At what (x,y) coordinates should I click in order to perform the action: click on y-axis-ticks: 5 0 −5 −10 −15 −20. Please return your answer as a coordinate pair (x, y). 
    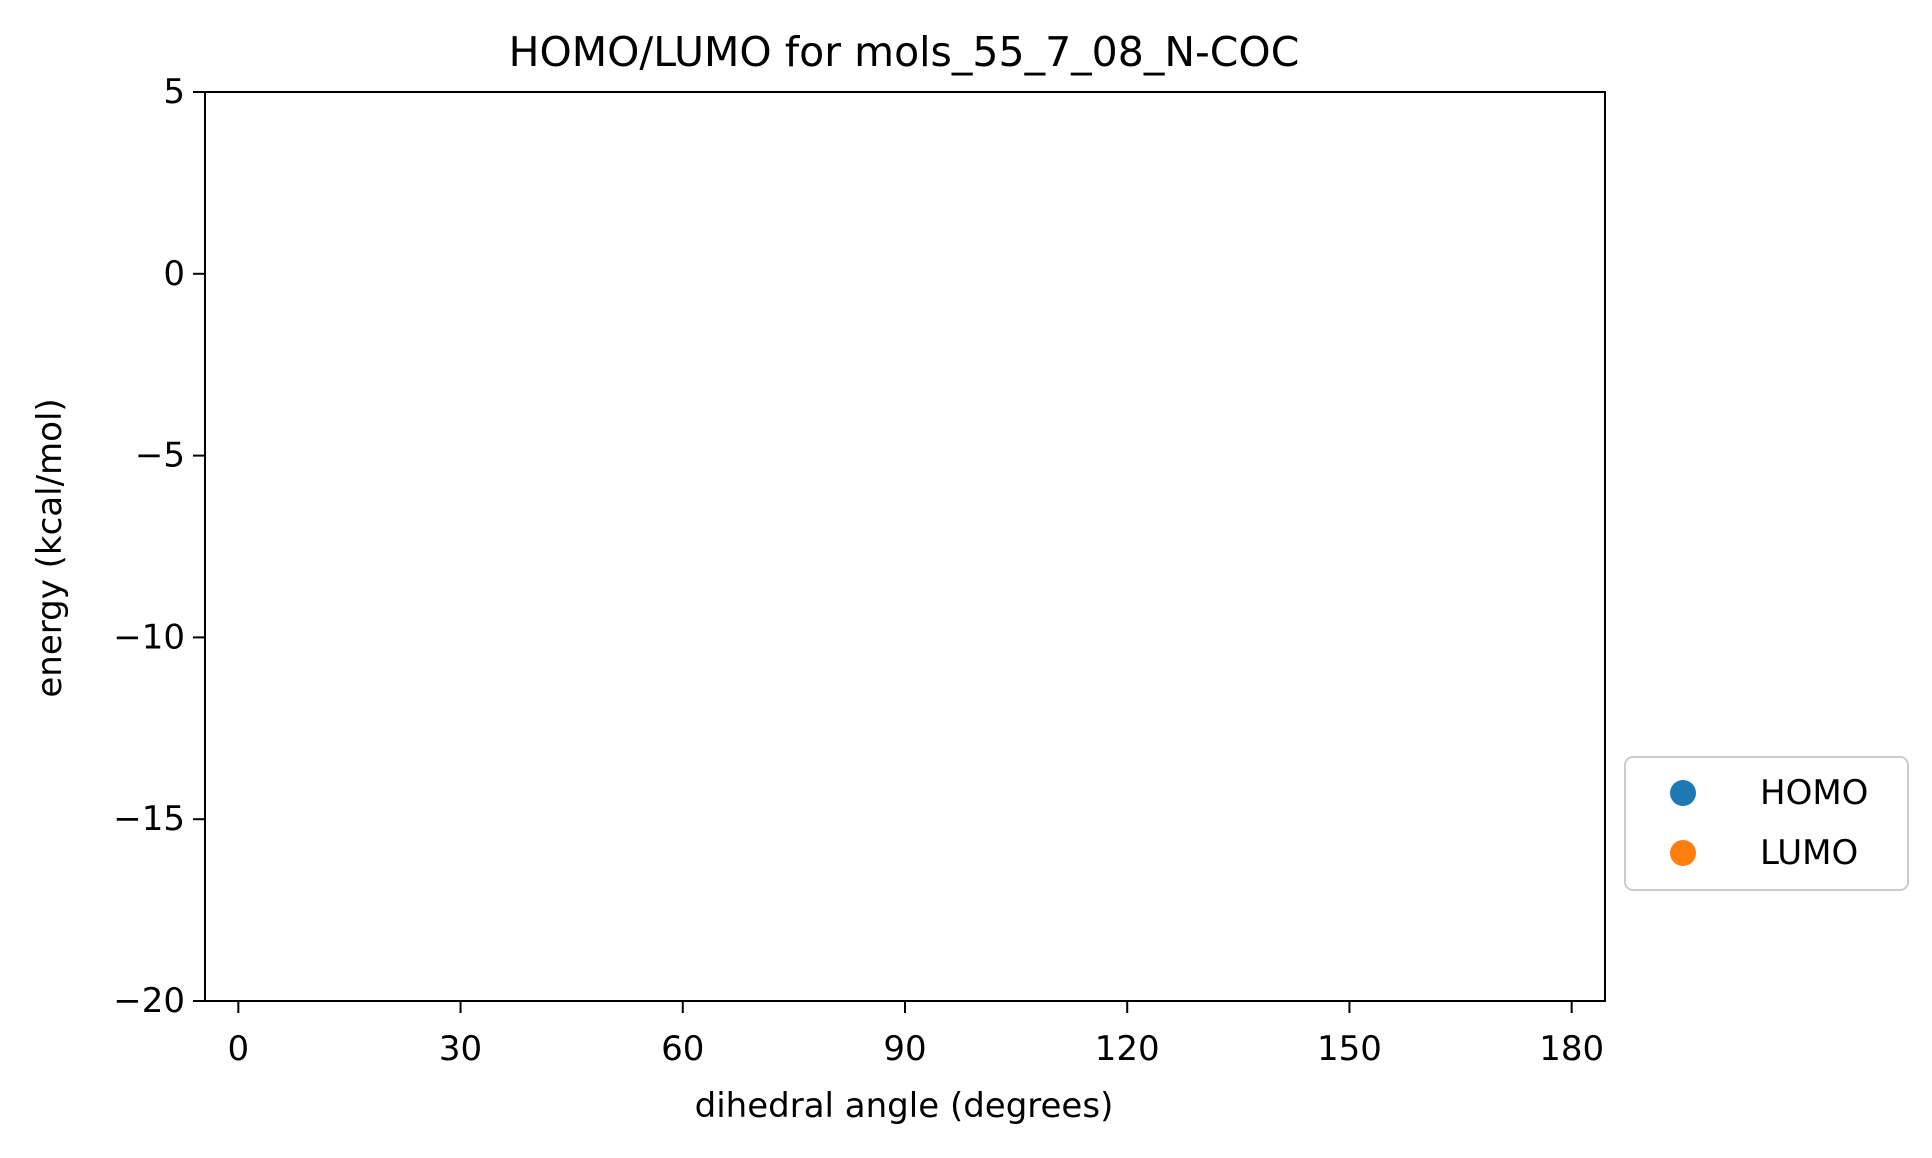
    Looking at the image, I should click on (159, 546).